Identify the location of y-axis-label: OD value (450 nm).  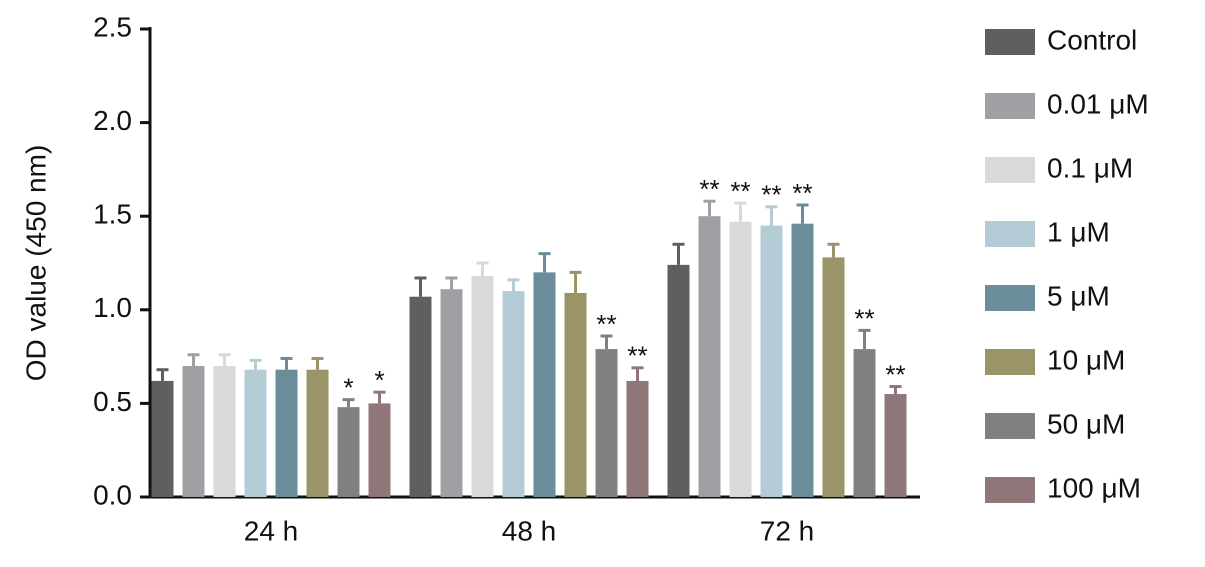
(35, 263).